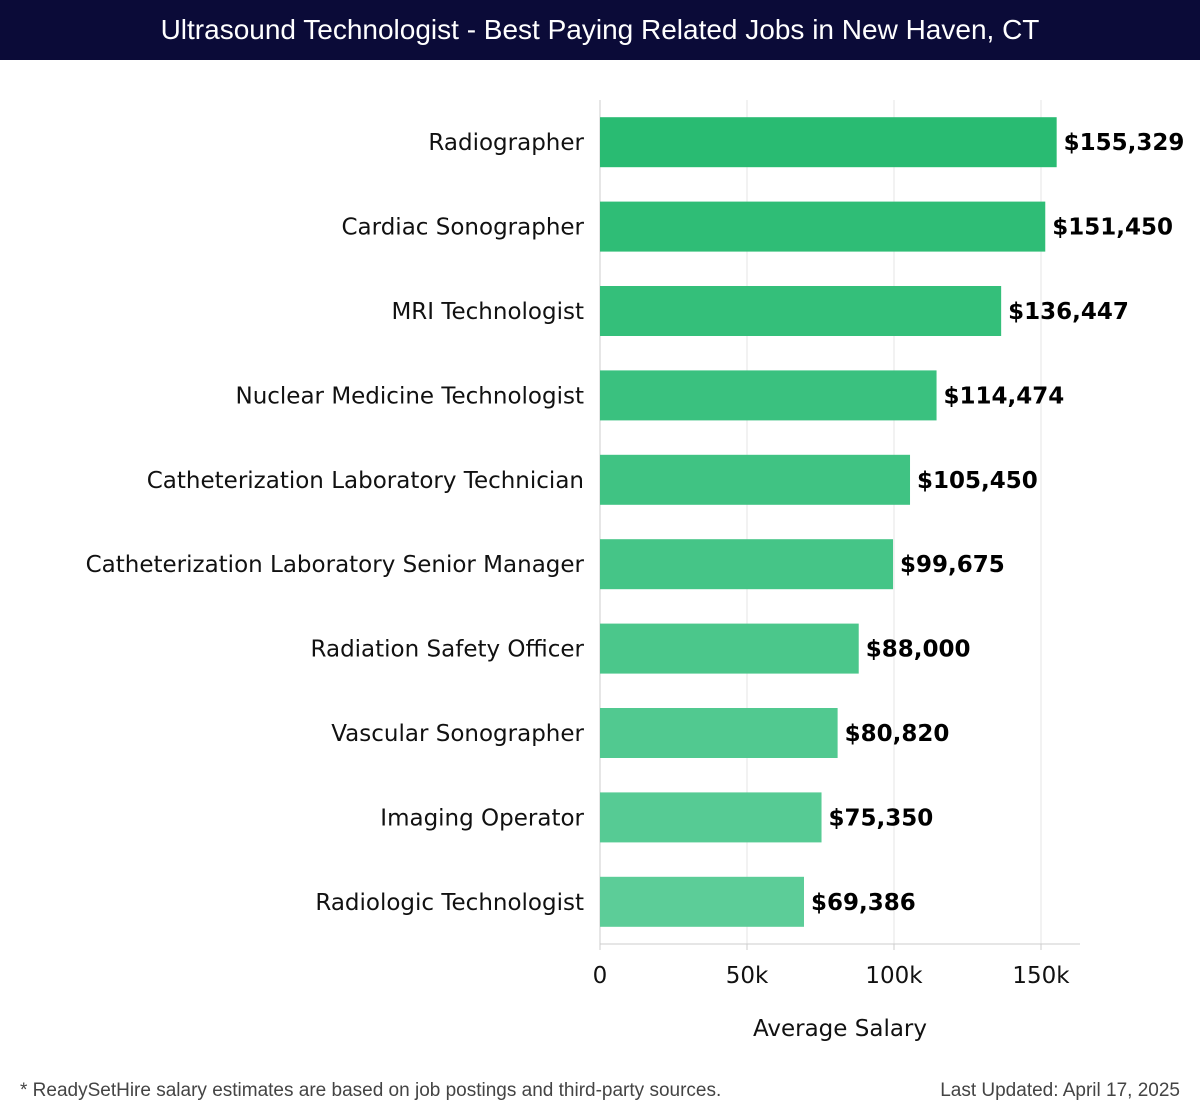  What do you see at coordinates (463, 228) in the screenshot?
I see `category-label: Cardiac Sonographer` at bounding box center [463, 228].